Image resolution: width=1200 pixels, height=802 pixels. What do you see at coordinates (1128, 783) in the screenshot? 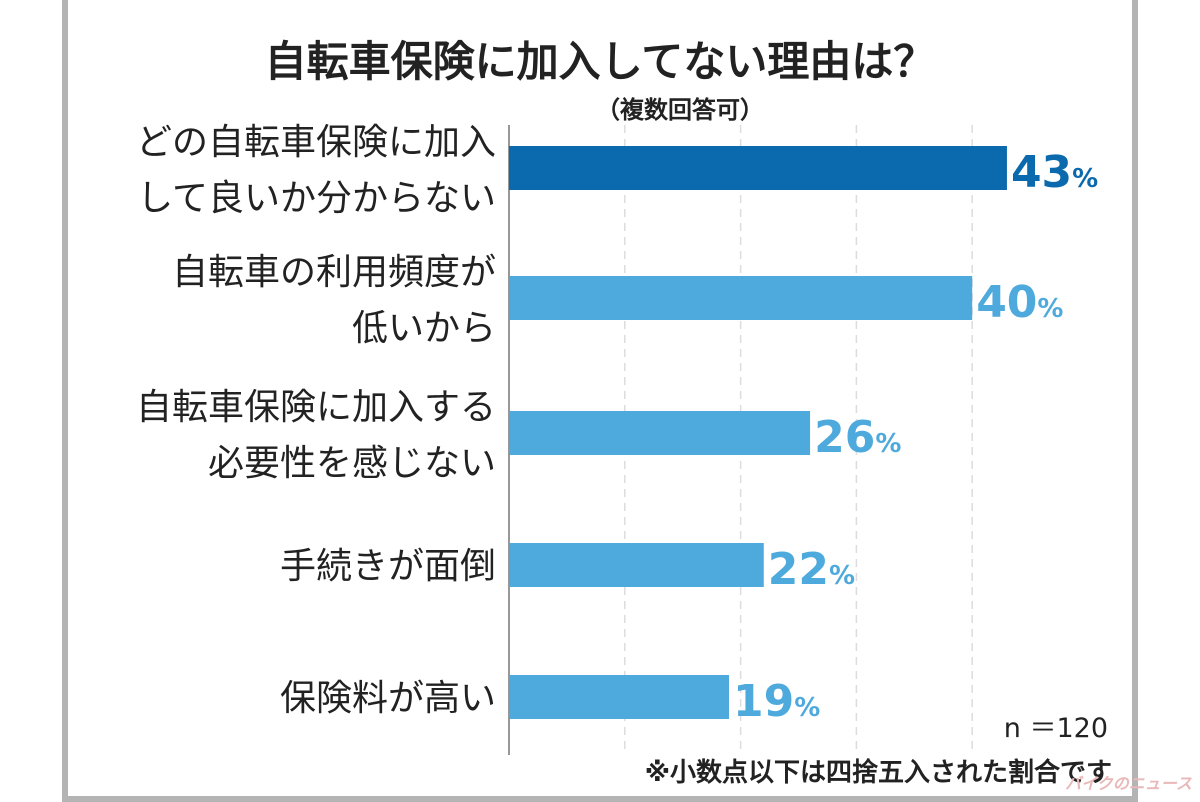
I see `watermark-logo: バイクのニュース` at bounding box center [1128, 783].